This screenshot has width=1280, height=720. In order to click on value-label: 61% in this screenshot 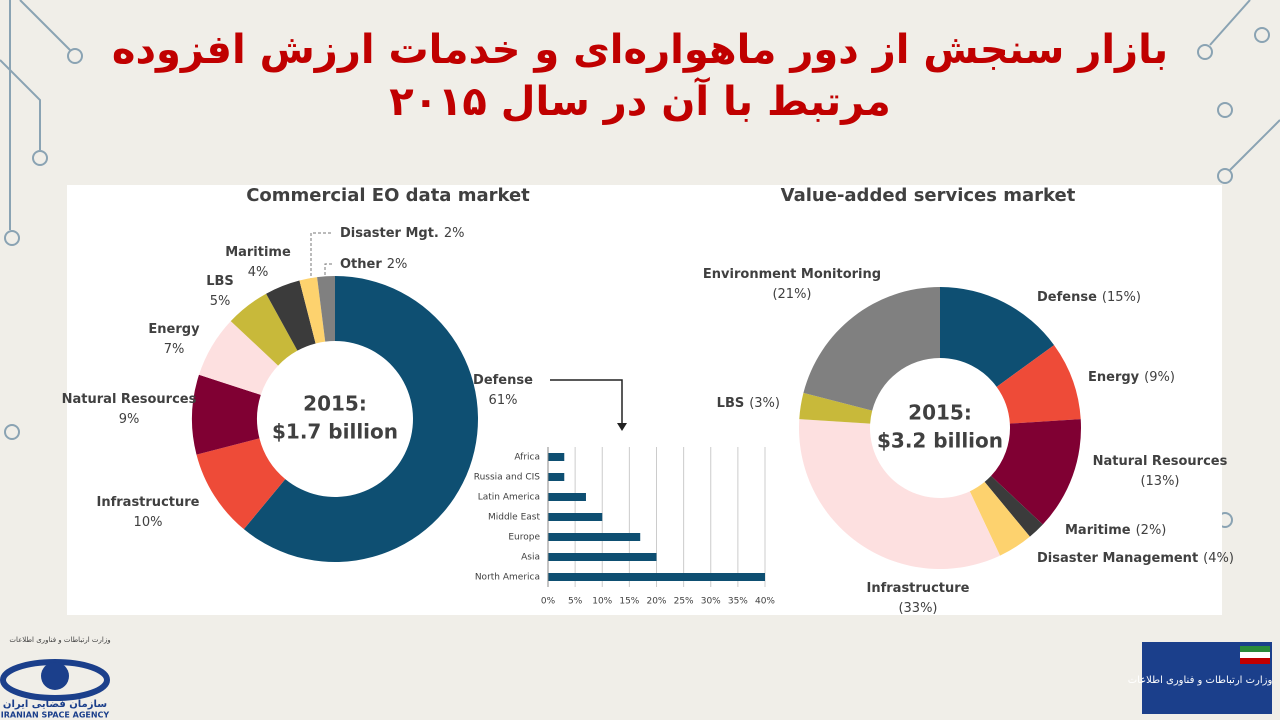, I will do `click(503, 400)`.